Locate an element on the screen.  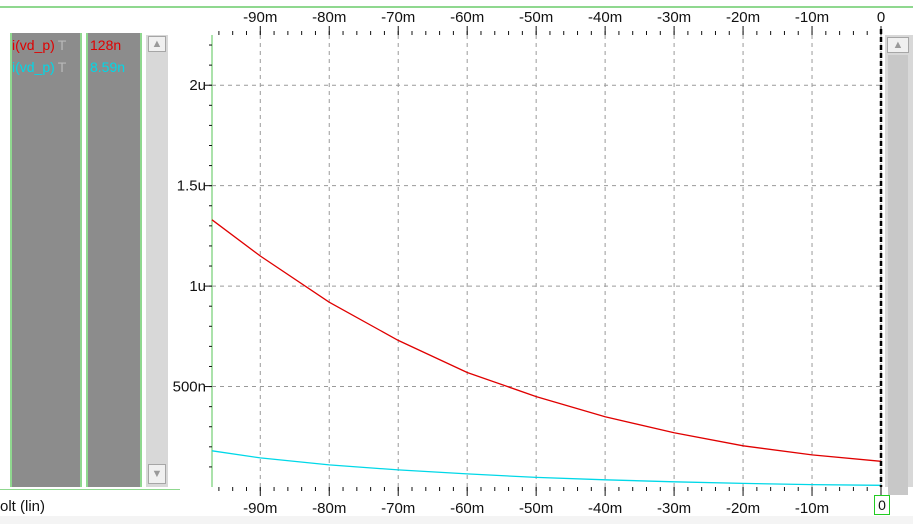
x-tick-label-top: -60m is located at coordinates (467, 17).